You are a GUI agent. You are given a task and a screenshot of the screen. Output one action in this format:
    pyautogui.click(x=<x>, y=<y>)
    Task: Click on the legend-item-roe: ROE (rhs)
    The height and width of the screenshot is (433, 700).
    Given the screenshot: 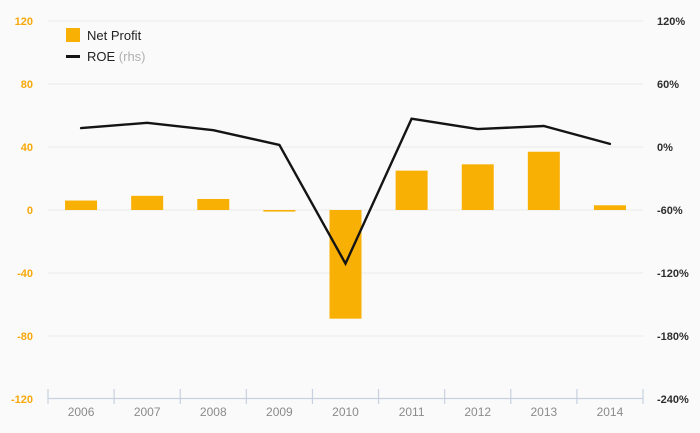 What is the action you would take?
    pyautogui.click(x=106, y=56)
    